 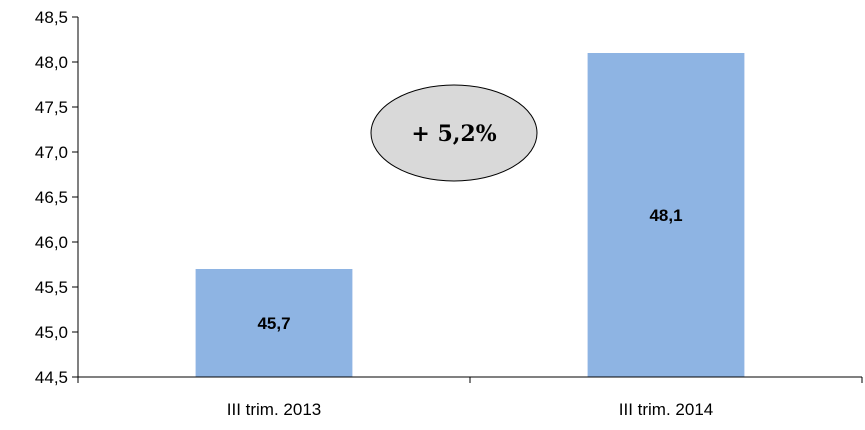 I want to click on y-tick-label: 47,0, so click(x=51, y=152).